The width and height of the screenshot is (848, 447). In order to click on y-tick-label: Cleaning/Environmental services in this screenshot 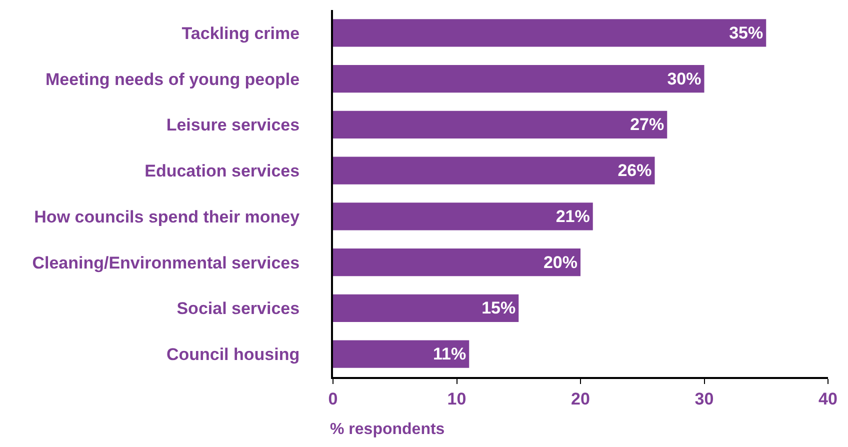, I will do `click(166, 262)`.